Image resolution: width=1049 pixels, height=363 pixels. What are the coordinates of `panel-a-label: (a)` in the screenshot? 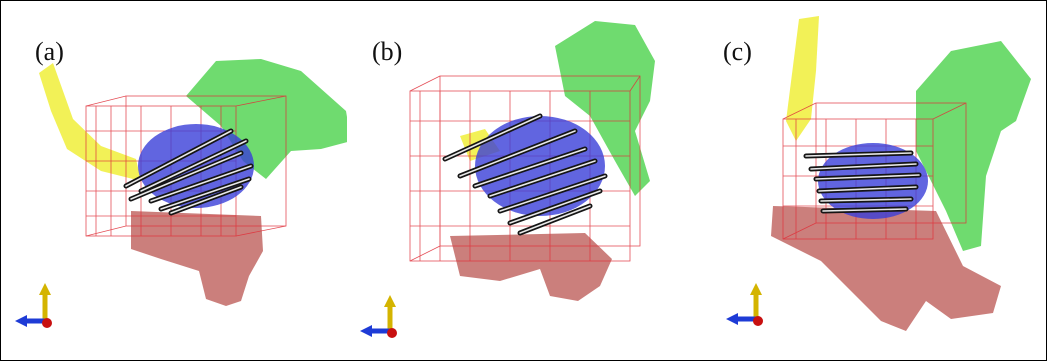 It's located at (49, 51).